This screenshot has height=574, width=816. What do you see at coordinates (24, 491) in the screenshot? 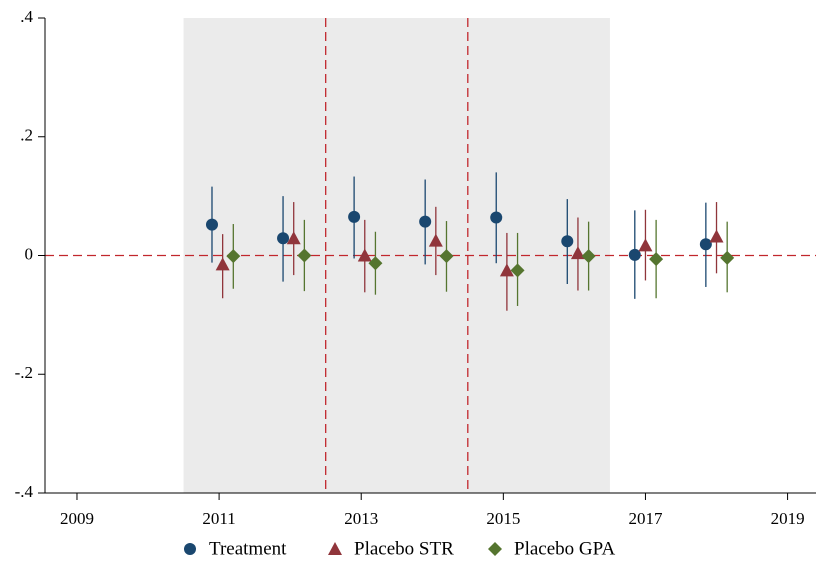
I see `y-tick-label: -.4` at bounding box center [24, 491].